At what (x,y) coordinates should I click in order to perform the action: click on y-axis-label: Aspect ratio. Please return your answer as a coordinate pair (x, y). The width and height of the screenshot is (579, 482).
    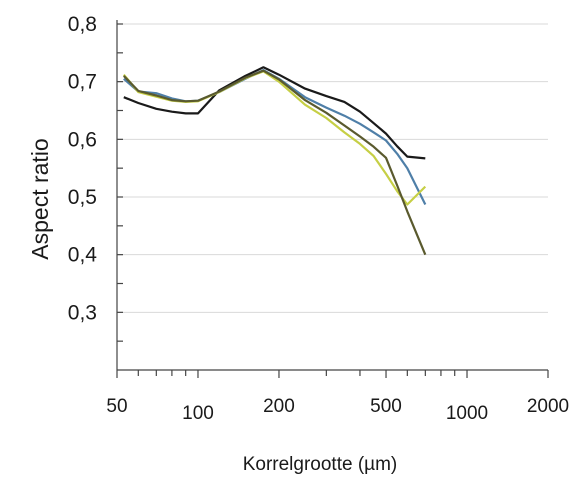
    Looking at the image, I should click on (40, 198).